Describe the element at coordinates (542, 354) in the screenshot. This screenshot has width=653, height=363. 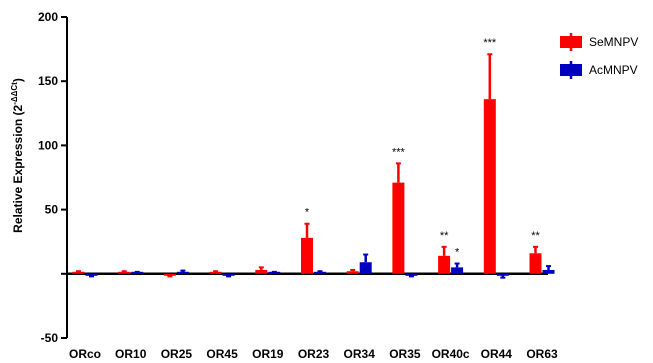
I see `x-category-label: OR63` at that location.